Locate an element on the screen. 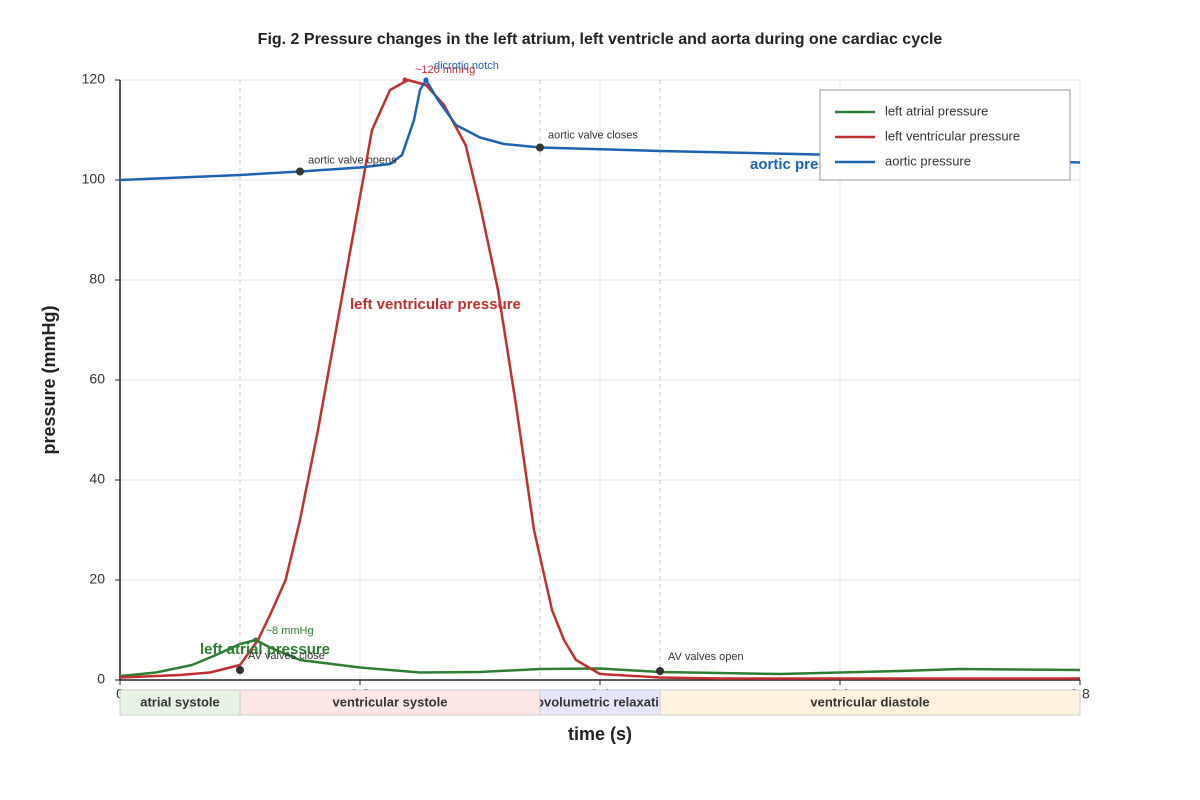 The width and height of the screenshot is (1200, 800). y-tick-label: 0 is located at coordinates (101, 679).